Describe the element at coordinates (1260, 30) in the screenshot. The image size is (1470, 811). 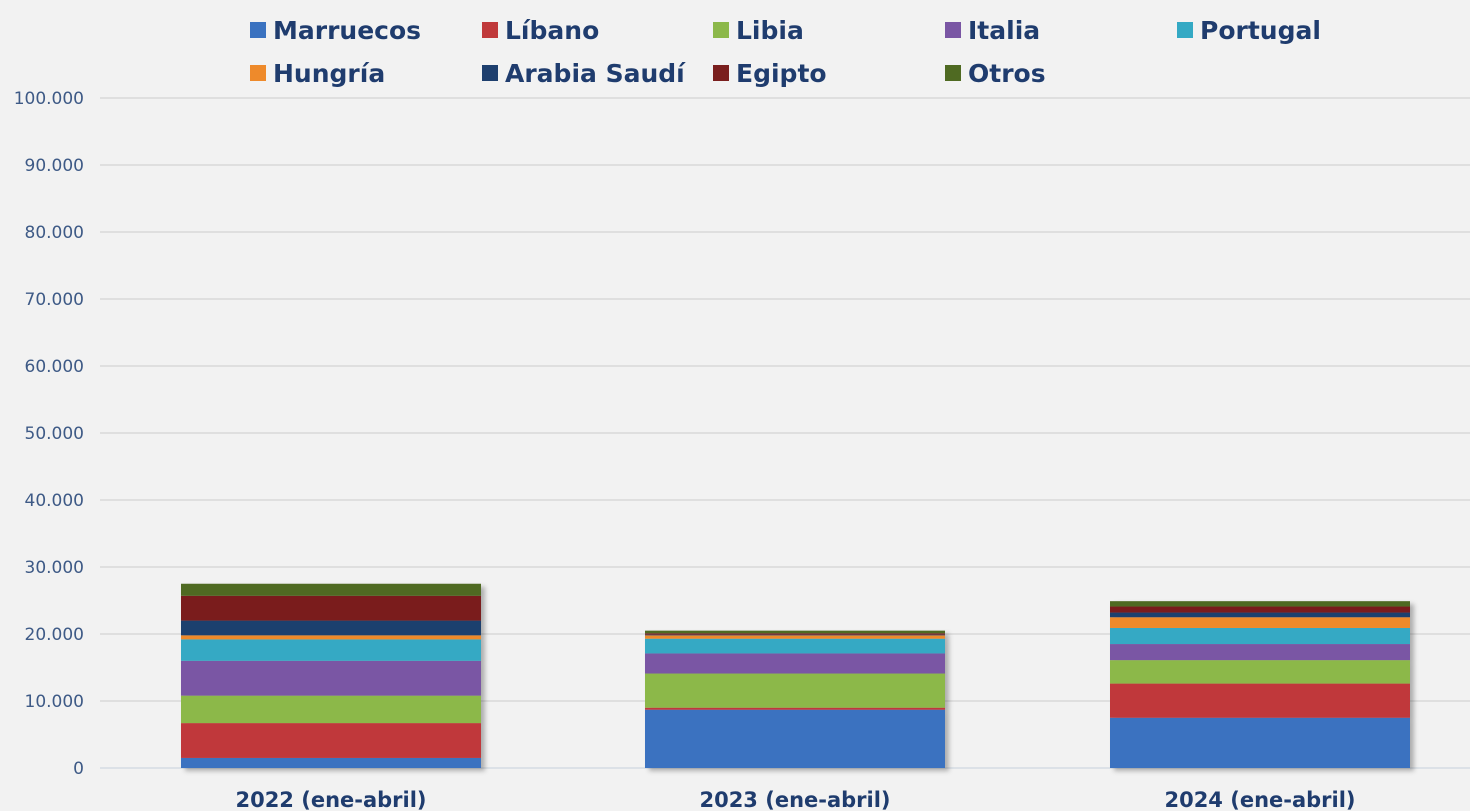
I see `legend-label: Portugal` at that location.